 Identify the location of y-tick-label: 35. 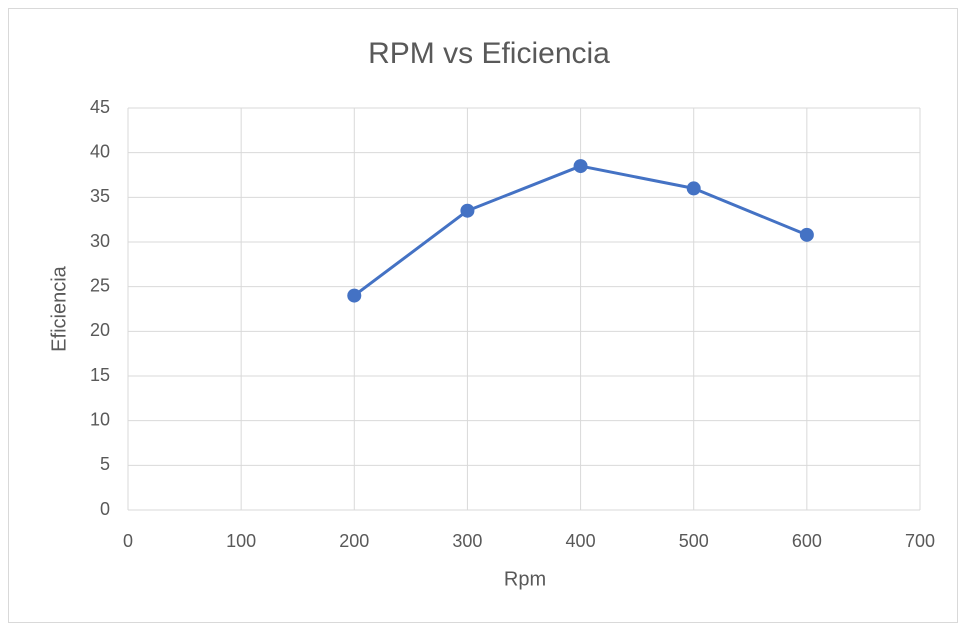
(100, 196).